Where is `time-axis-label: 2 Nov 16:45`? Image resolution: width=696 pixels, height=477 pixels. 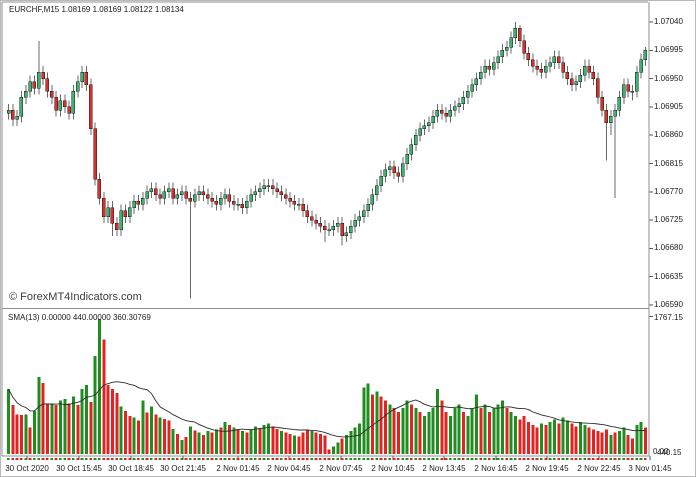 time-axis-label: 2 Nov 16:45 is located at coordinates (496, 468).